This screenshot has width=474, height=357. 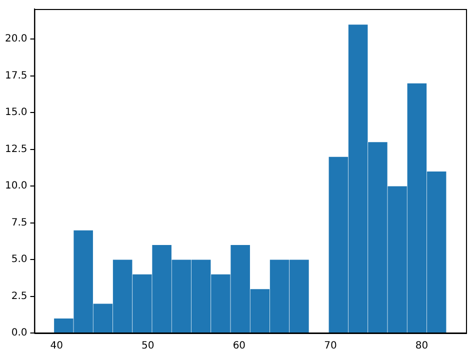 I want to click on y-tick-label: 5.0, so click(x=19, y=260).